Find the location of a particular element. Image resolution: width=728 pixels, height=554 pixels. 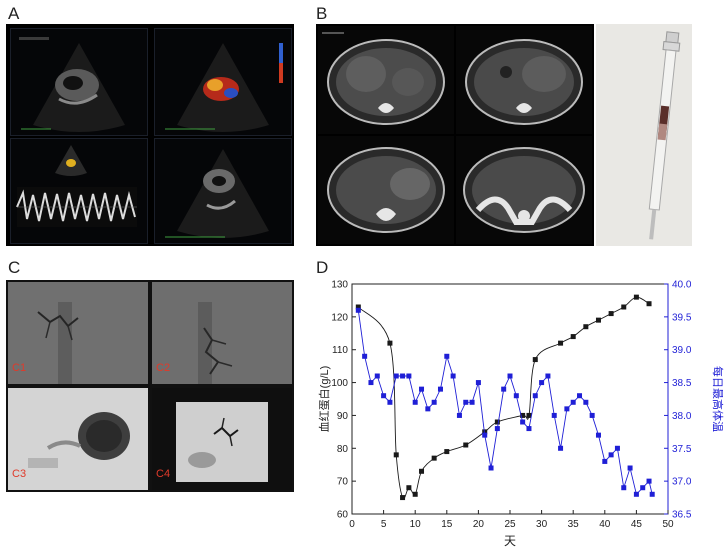

dsa-image-c1 is located at coordinates (78, 333).